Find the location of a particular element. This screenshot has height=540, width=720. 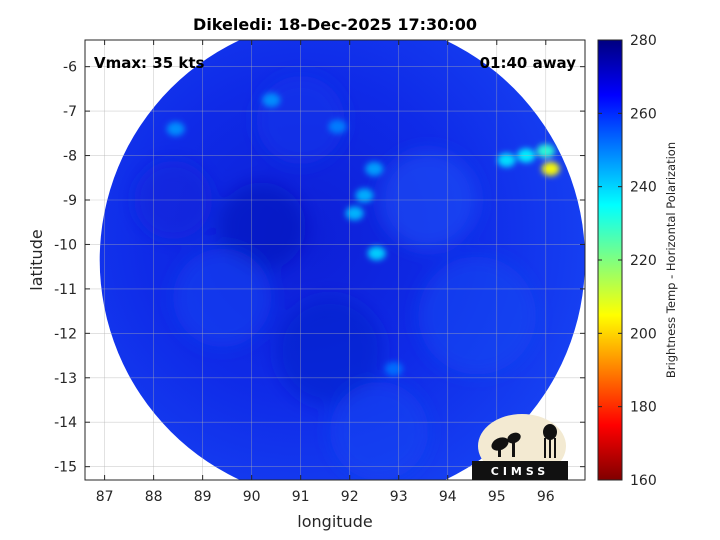

y-tick-label: -9 is located at coordinates (70, 201).